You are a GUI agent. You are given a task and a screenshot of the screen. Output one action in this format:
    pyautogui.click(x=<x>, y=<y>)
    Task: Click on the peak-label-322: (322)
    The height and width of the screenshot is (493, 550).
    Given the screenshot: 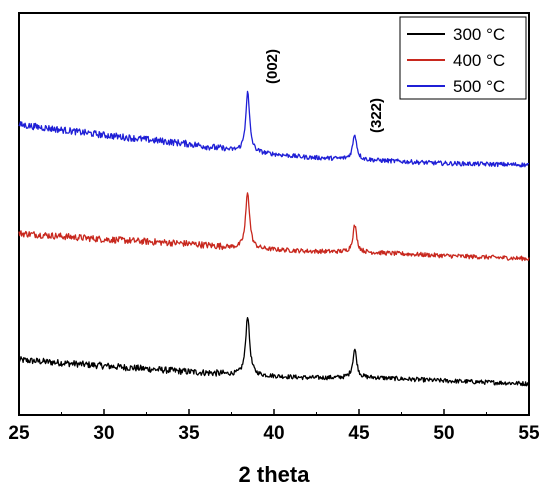 What is the action you would take?
    pyautogui.click(x=376, y=115)
    